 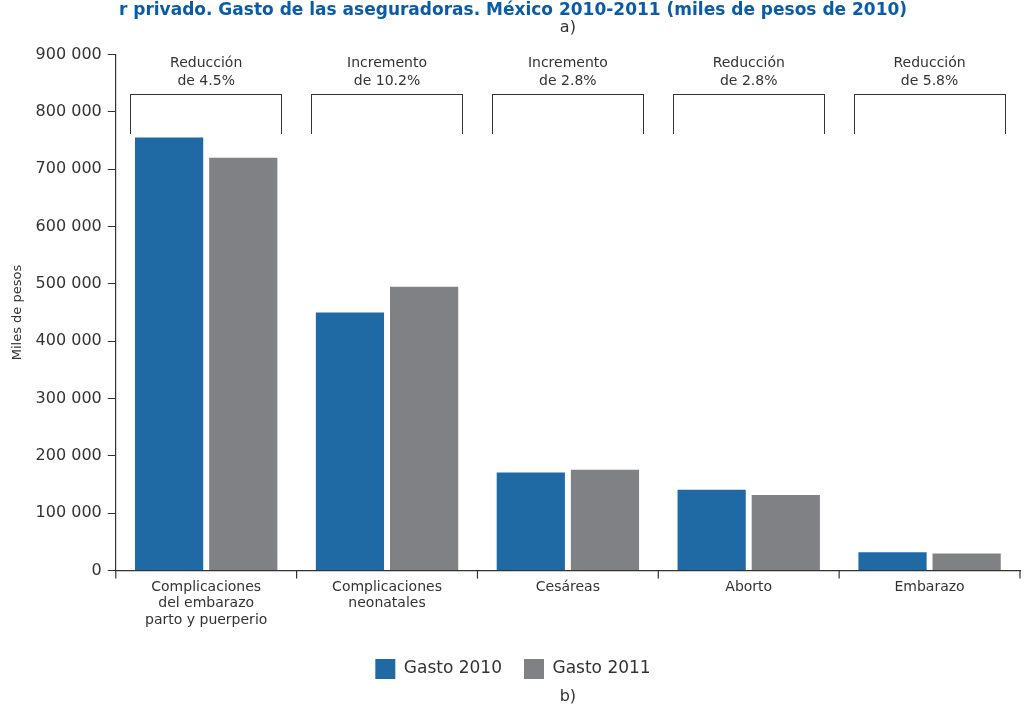 I want to click on y-tick-label: 200 000, so click(x=68, y=455).